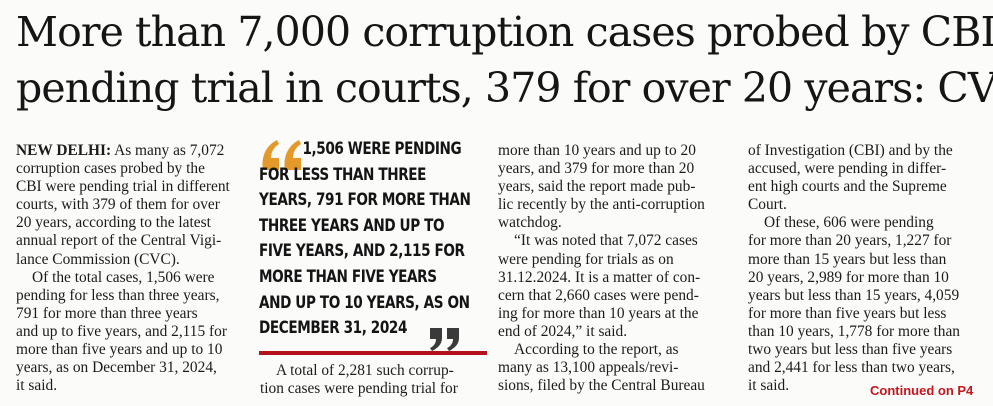 This screenshot has height=406, width=993. I want to click on text-line: According to the report, as, so click(596, 350).